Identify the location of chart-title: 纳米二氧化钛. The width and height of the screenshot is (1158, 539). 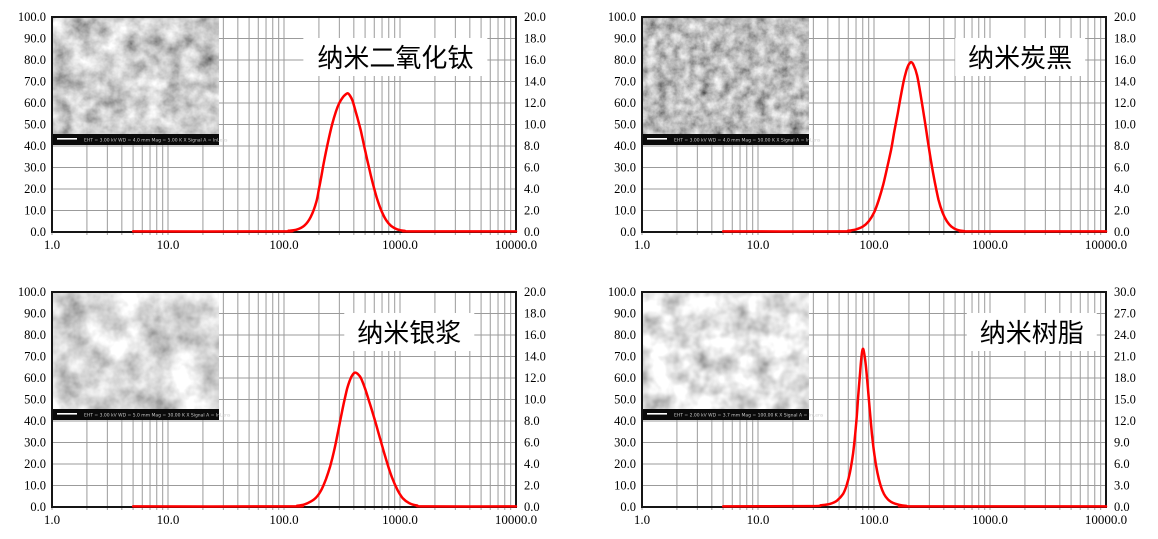
(395, 58).